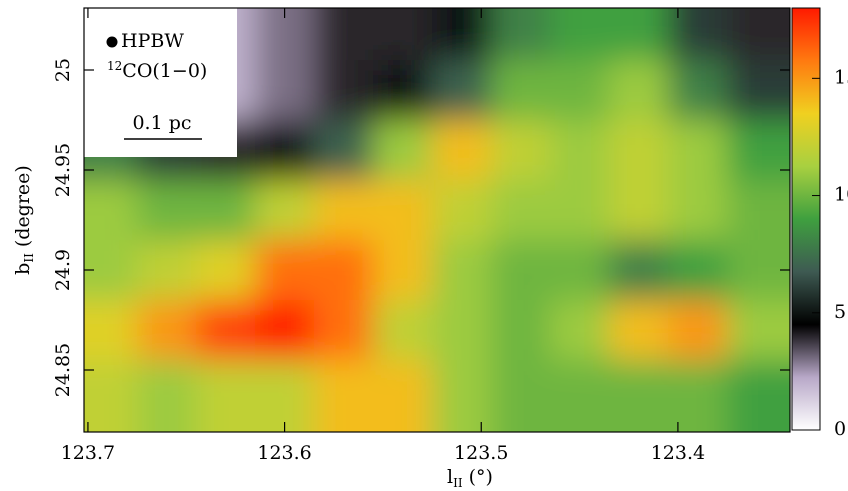 This screenshot has width=848, height=491. I want to click on line-label: 12CO(1−0), so click(157, 71).